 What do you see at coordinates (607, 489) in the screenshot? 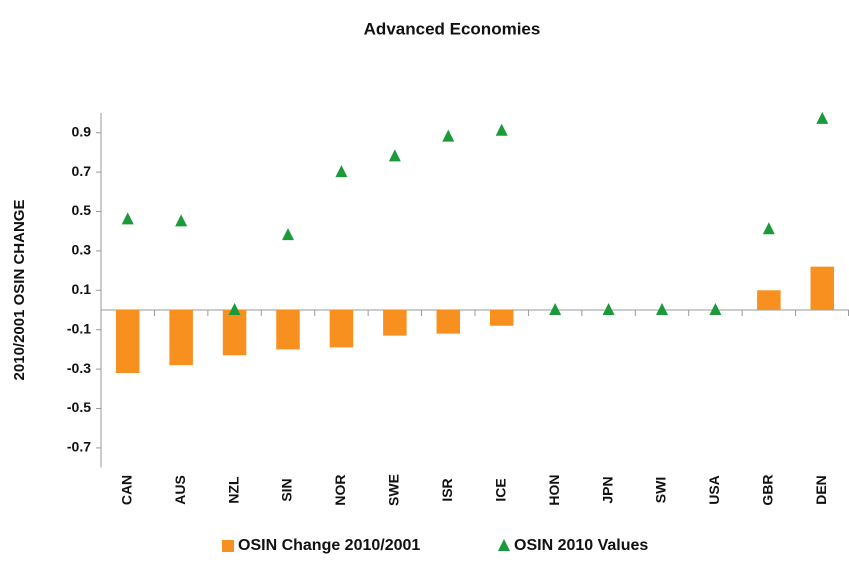
I see `x-tick-label: JPN` at bounding box center [607, 489].